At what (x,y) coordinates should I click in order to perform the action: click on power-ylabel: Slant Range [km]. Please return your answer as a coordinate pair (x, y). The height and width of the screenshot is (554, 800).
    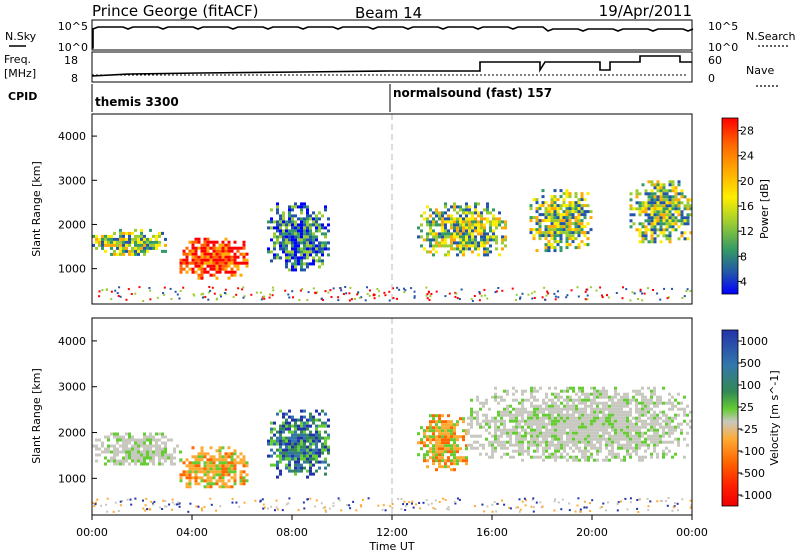
    Looking at the image, I should click on (36, 209).